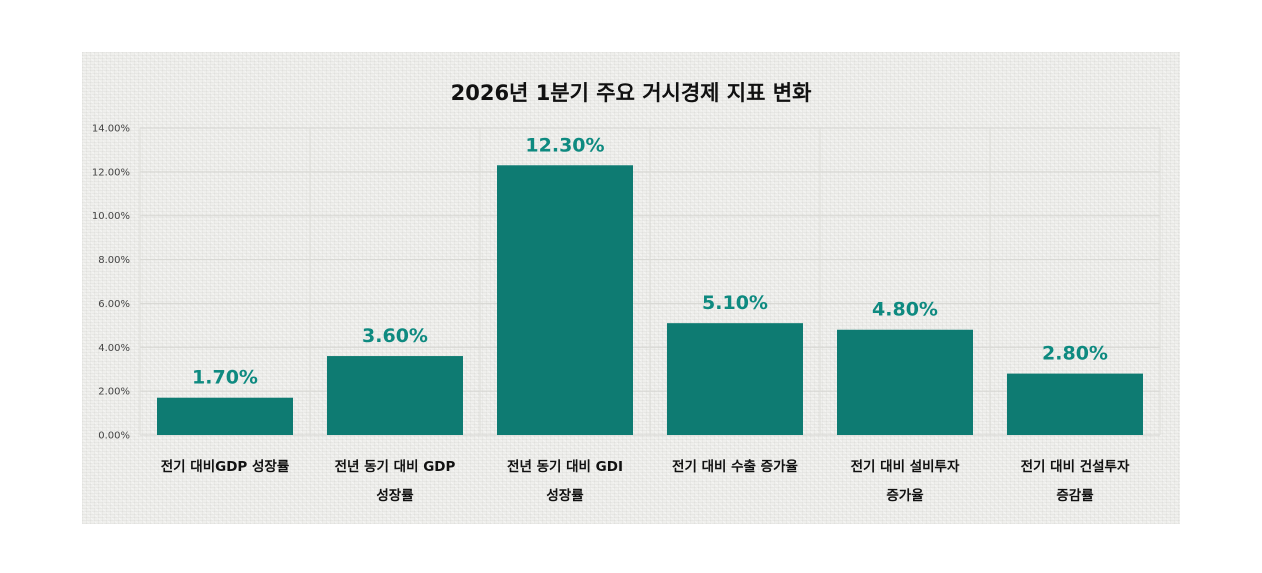 This screenshot has width=1262, height=573. Describe the element at coordinates (111, 172) in the screenshot. I see `y-tick-label: 12.00%` at that location.